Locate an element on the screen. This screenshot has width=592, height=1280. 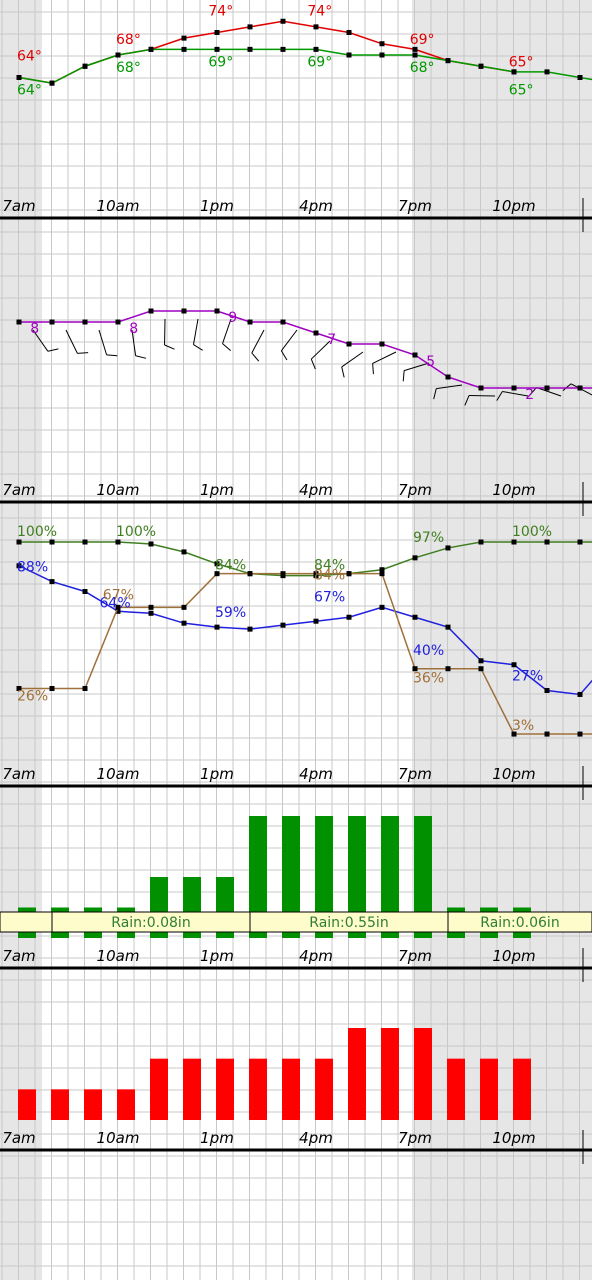
data-label: 36% is located at coordinates (428, 679).